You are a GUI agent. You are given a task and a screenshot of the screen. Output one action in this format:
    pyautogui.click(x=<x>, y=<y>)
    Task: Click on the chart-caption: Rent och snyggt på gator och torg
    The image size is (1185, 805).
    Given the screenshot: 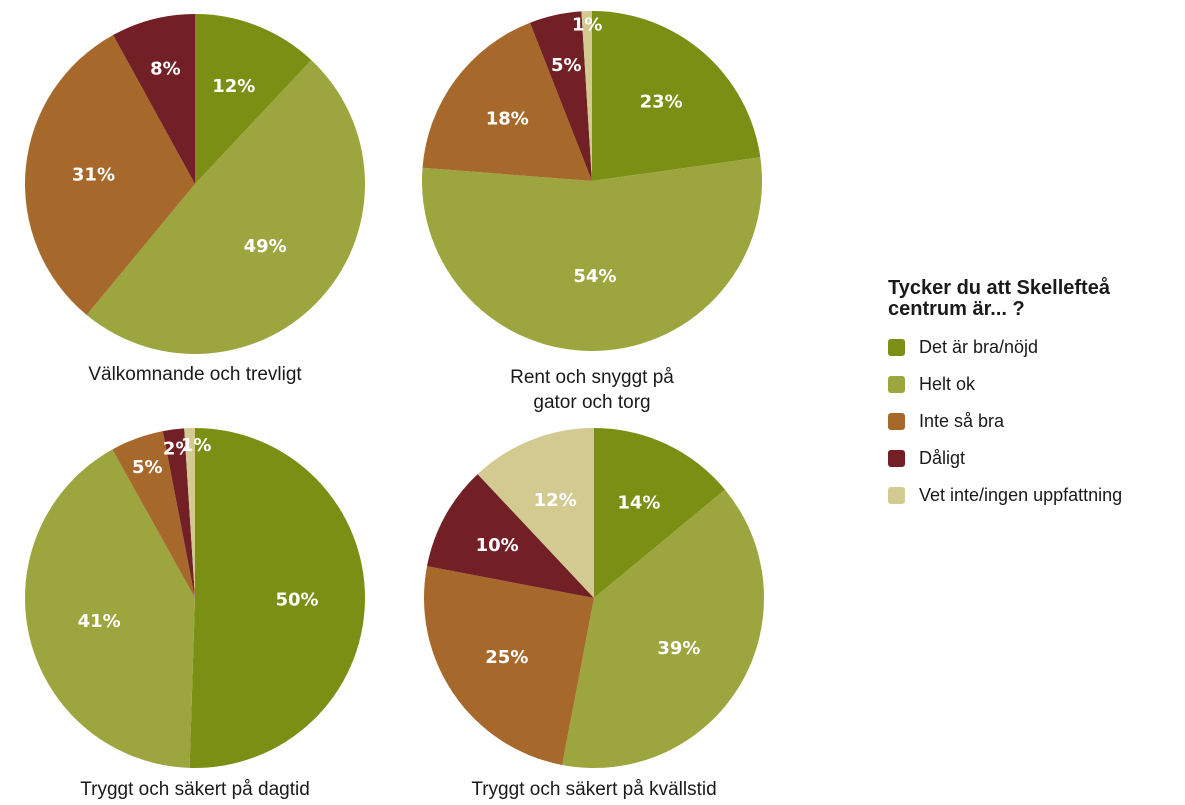 What is the action you would take?
    pyautogui.click(x=592, y=390)
    